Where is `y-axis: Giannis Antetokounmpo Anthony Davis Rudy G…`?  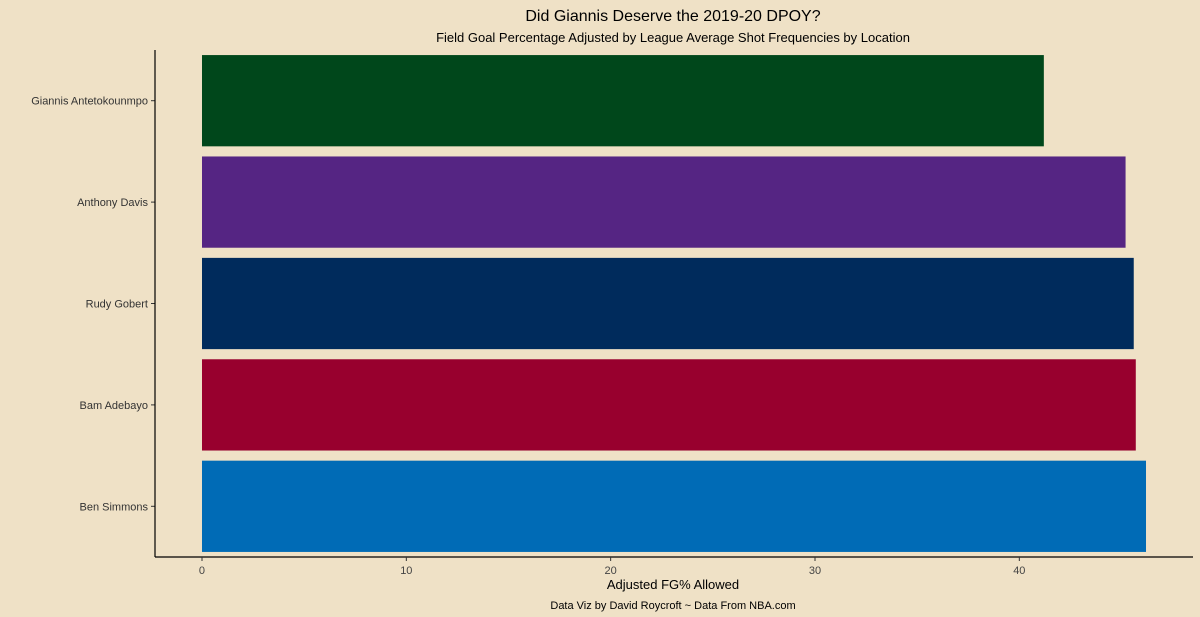
y-axis: Giannis Antetokounmpo Anthony Davis Rudy G… is located at coordinates (93, 303).